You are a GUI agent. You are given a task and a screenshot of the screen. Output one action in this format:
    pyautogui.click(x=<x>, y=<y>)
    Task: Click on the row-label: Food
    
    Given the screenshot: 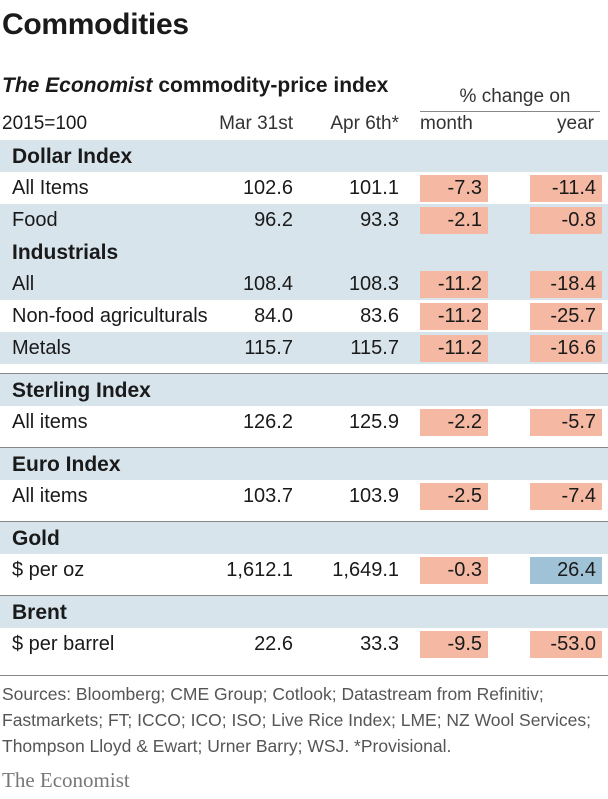 What is the action you would take?
    pyautogui.click(x=35, y=220)
    